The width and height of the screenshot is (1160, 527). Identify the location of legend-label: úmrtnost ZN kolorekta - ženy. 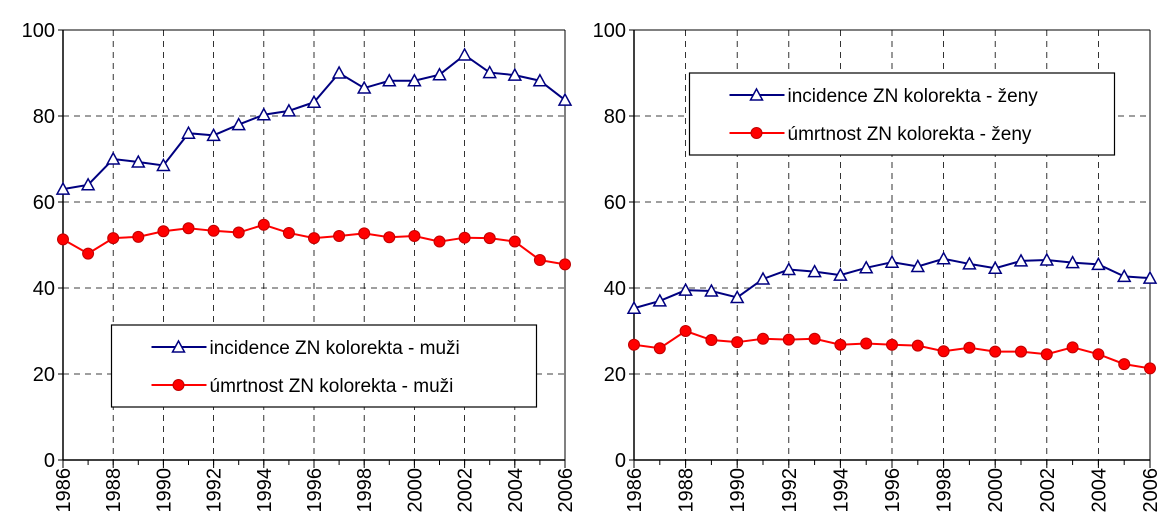
(910, 134).